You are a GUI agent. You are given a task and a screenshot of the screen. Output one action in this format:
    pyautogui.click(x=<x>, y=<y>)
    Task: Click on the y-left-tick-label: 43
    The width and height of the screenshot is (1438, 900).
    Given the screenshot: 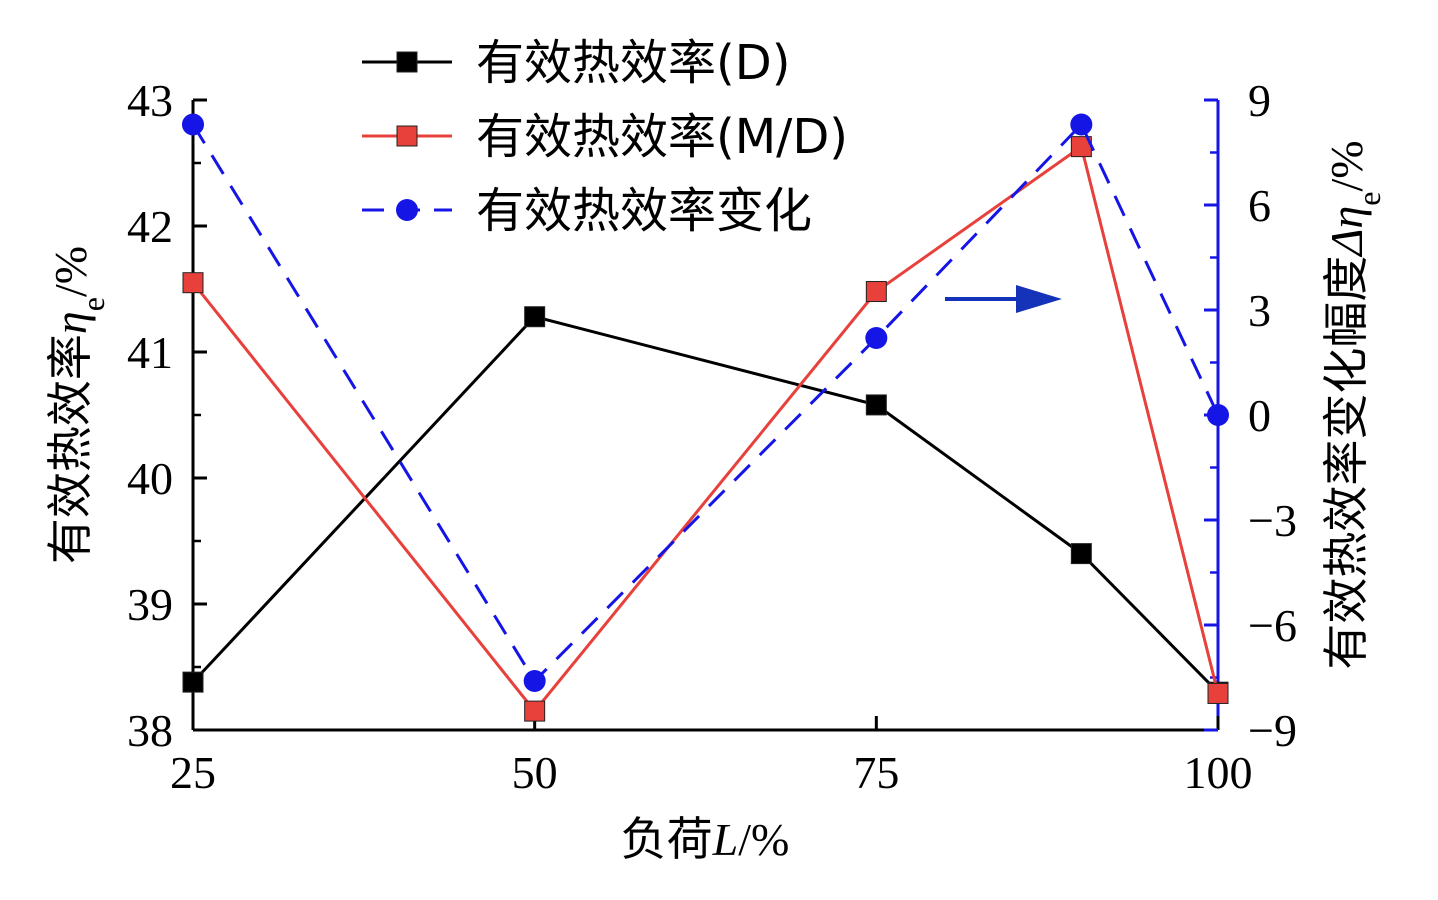 What is the action you would take?
    pyautogui.click(x=150, y=100)
    